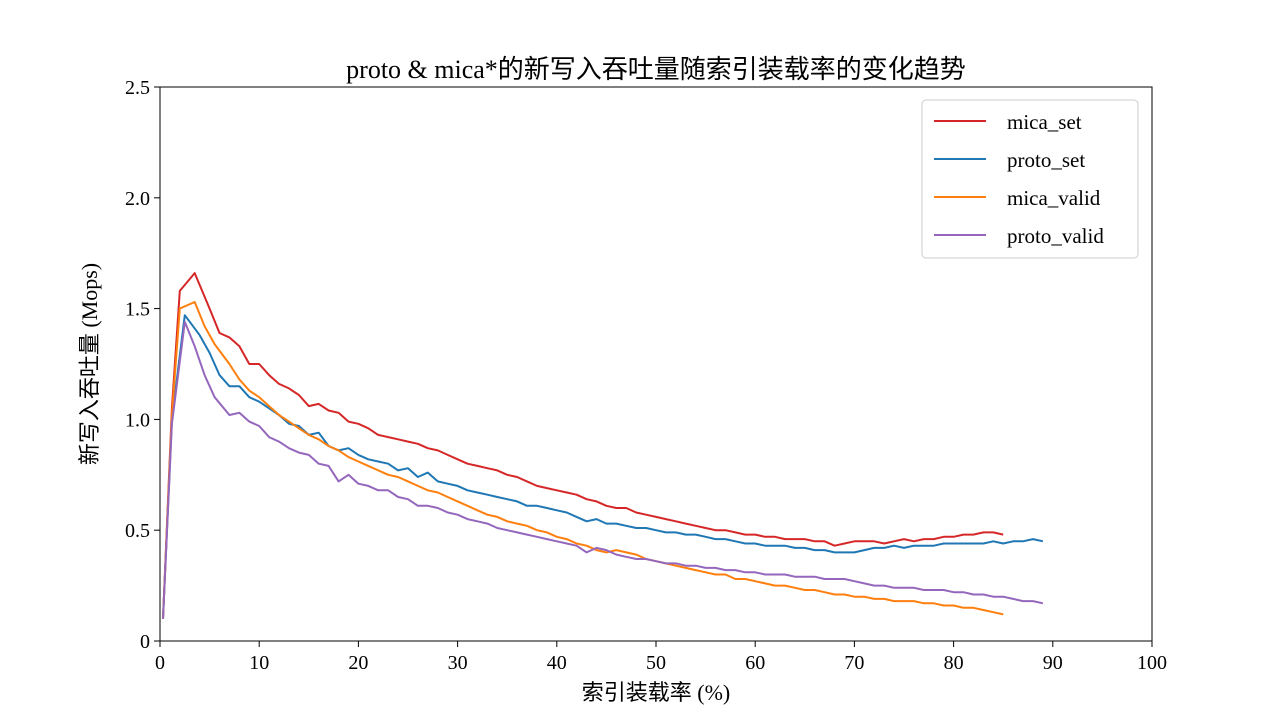 The width and height of the screenshot is (1280, 724). I want to click on legend-box, so click(1030, 179).